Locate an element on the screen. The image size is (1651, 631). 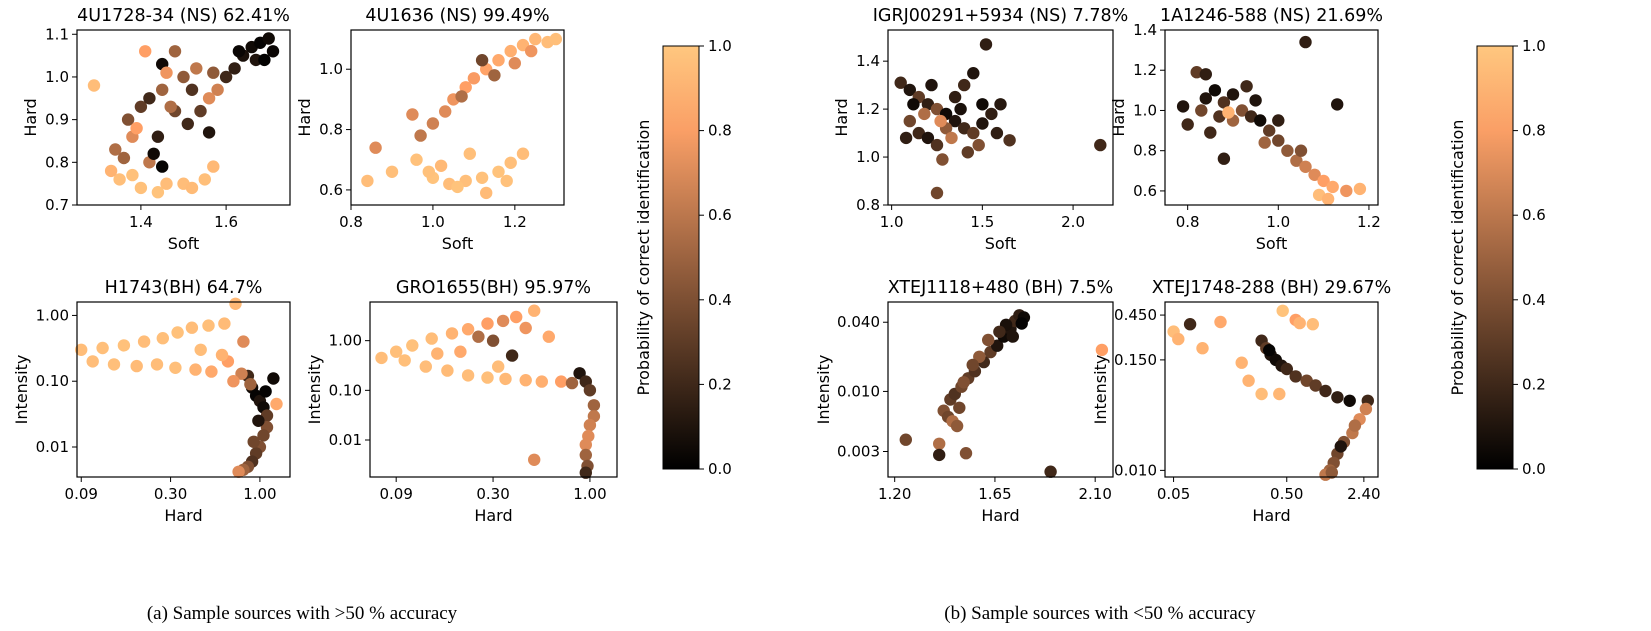
colorbar-tick-label: 0.2 is located at coordinates (1534, 384).